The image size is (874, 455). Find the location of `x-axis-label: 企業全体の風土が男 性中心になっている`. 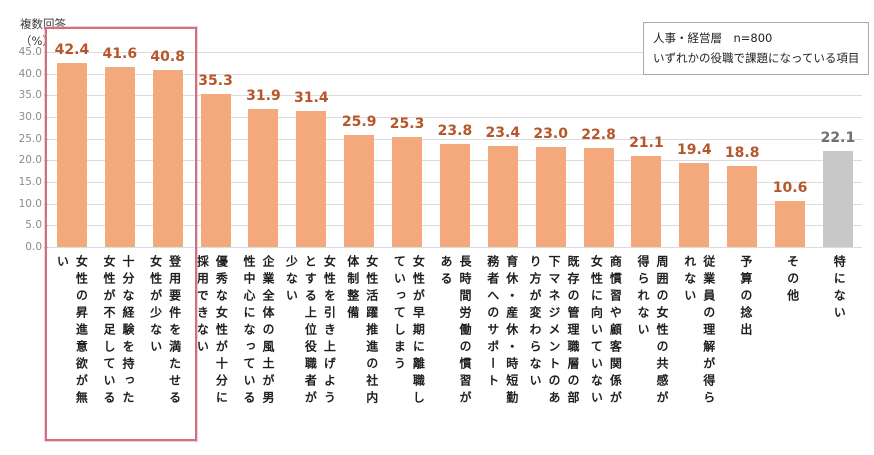

x-axis-label: 企業全体の風土が男 性中心になっている is located at coordinates (258, 331).